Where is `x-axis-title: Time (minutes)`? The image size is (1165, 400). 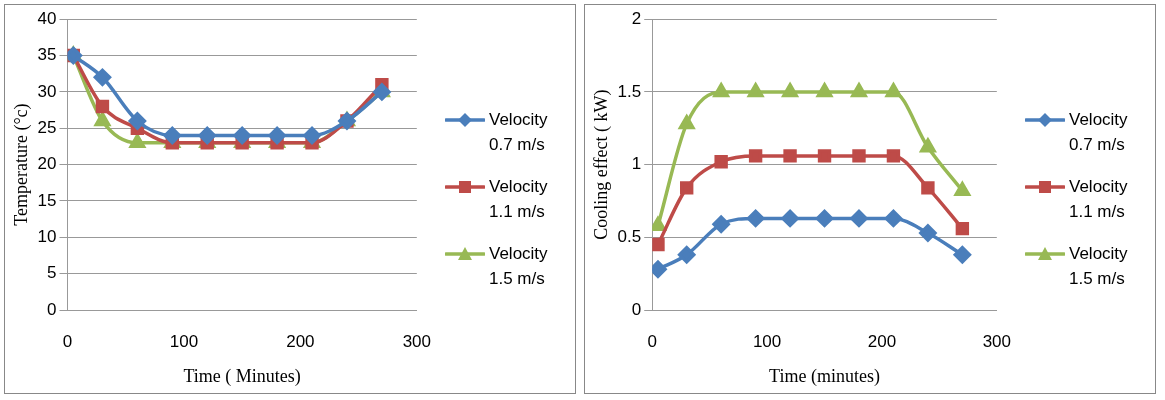
x-axis-title: Time (minutes) is located at coordinates (824, 376).